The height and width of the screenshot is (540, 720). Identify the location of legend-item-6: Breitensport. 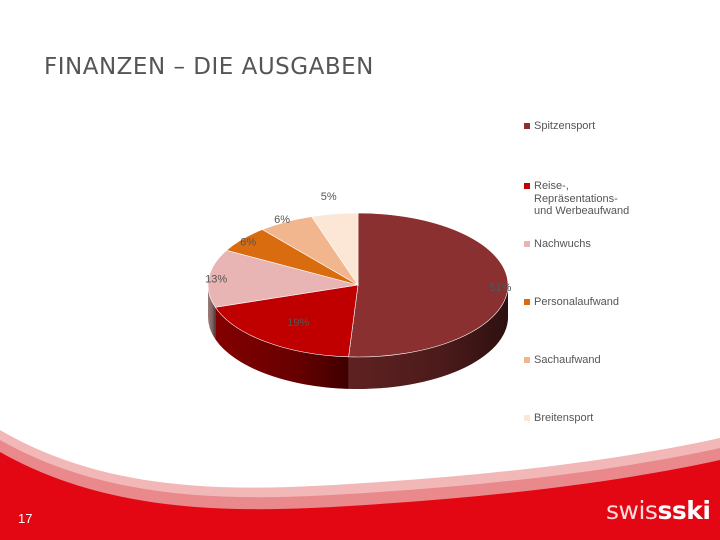
(589, 418).